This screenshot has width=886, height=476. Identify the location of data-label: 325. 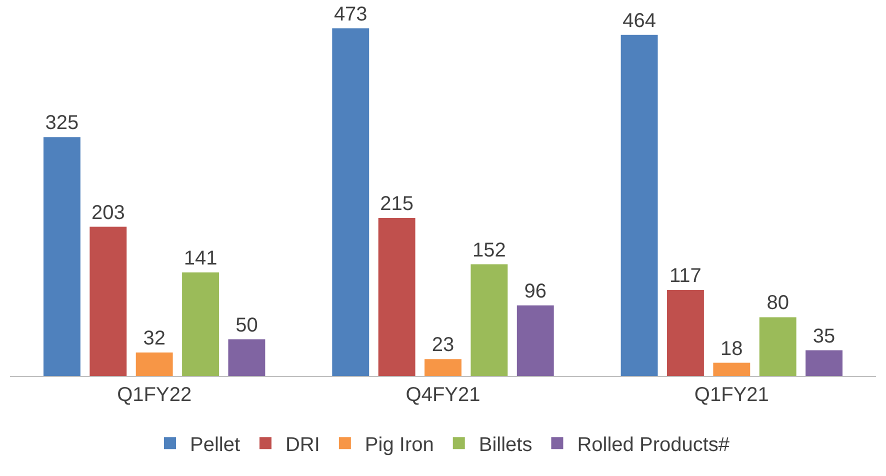
(62, 123).